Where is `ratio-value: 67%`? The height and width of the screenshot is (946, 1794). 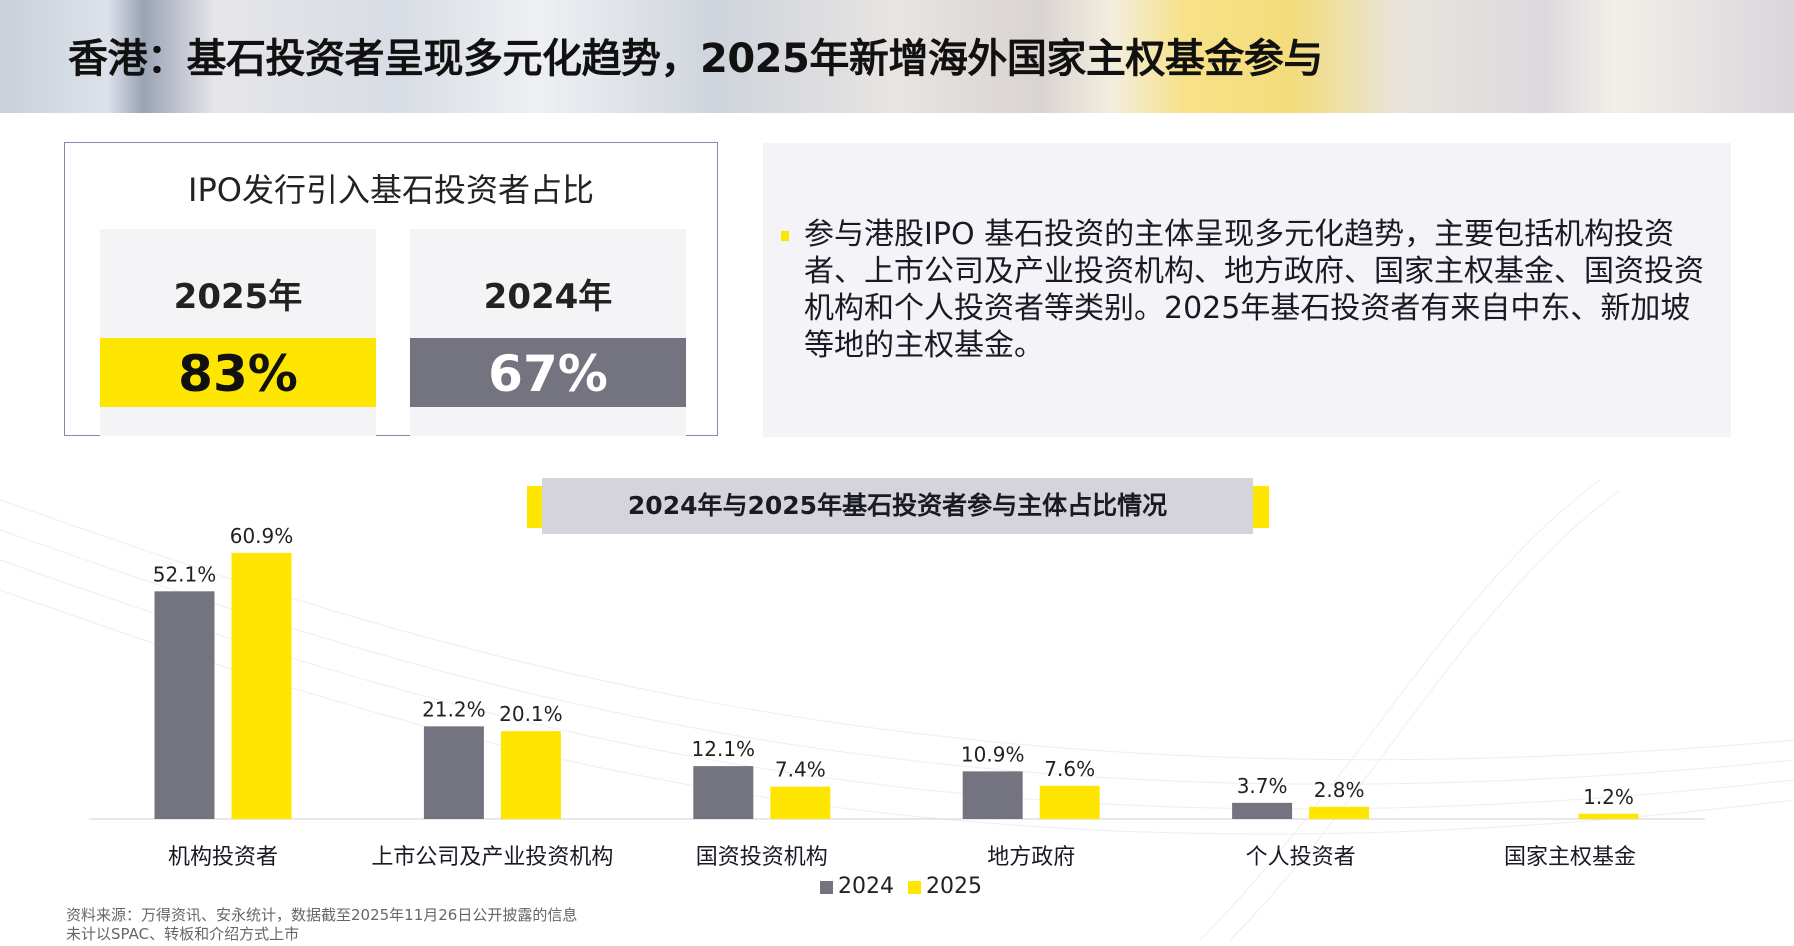 ratio-value: 67% is located at coordinates (548, 372).